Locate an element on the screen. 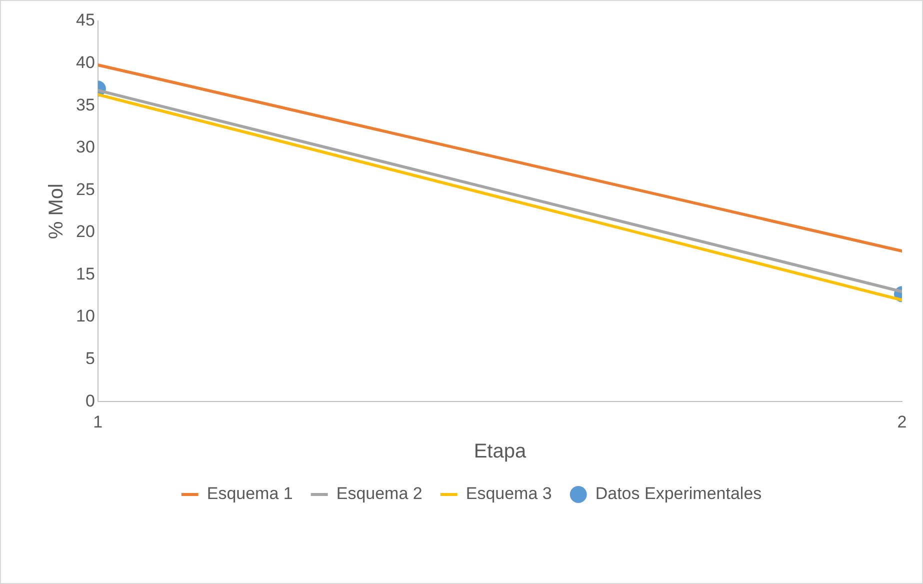 This screenshot has height=584, width=923. y-tick-label: 40 is located at coordinates (85, 62).